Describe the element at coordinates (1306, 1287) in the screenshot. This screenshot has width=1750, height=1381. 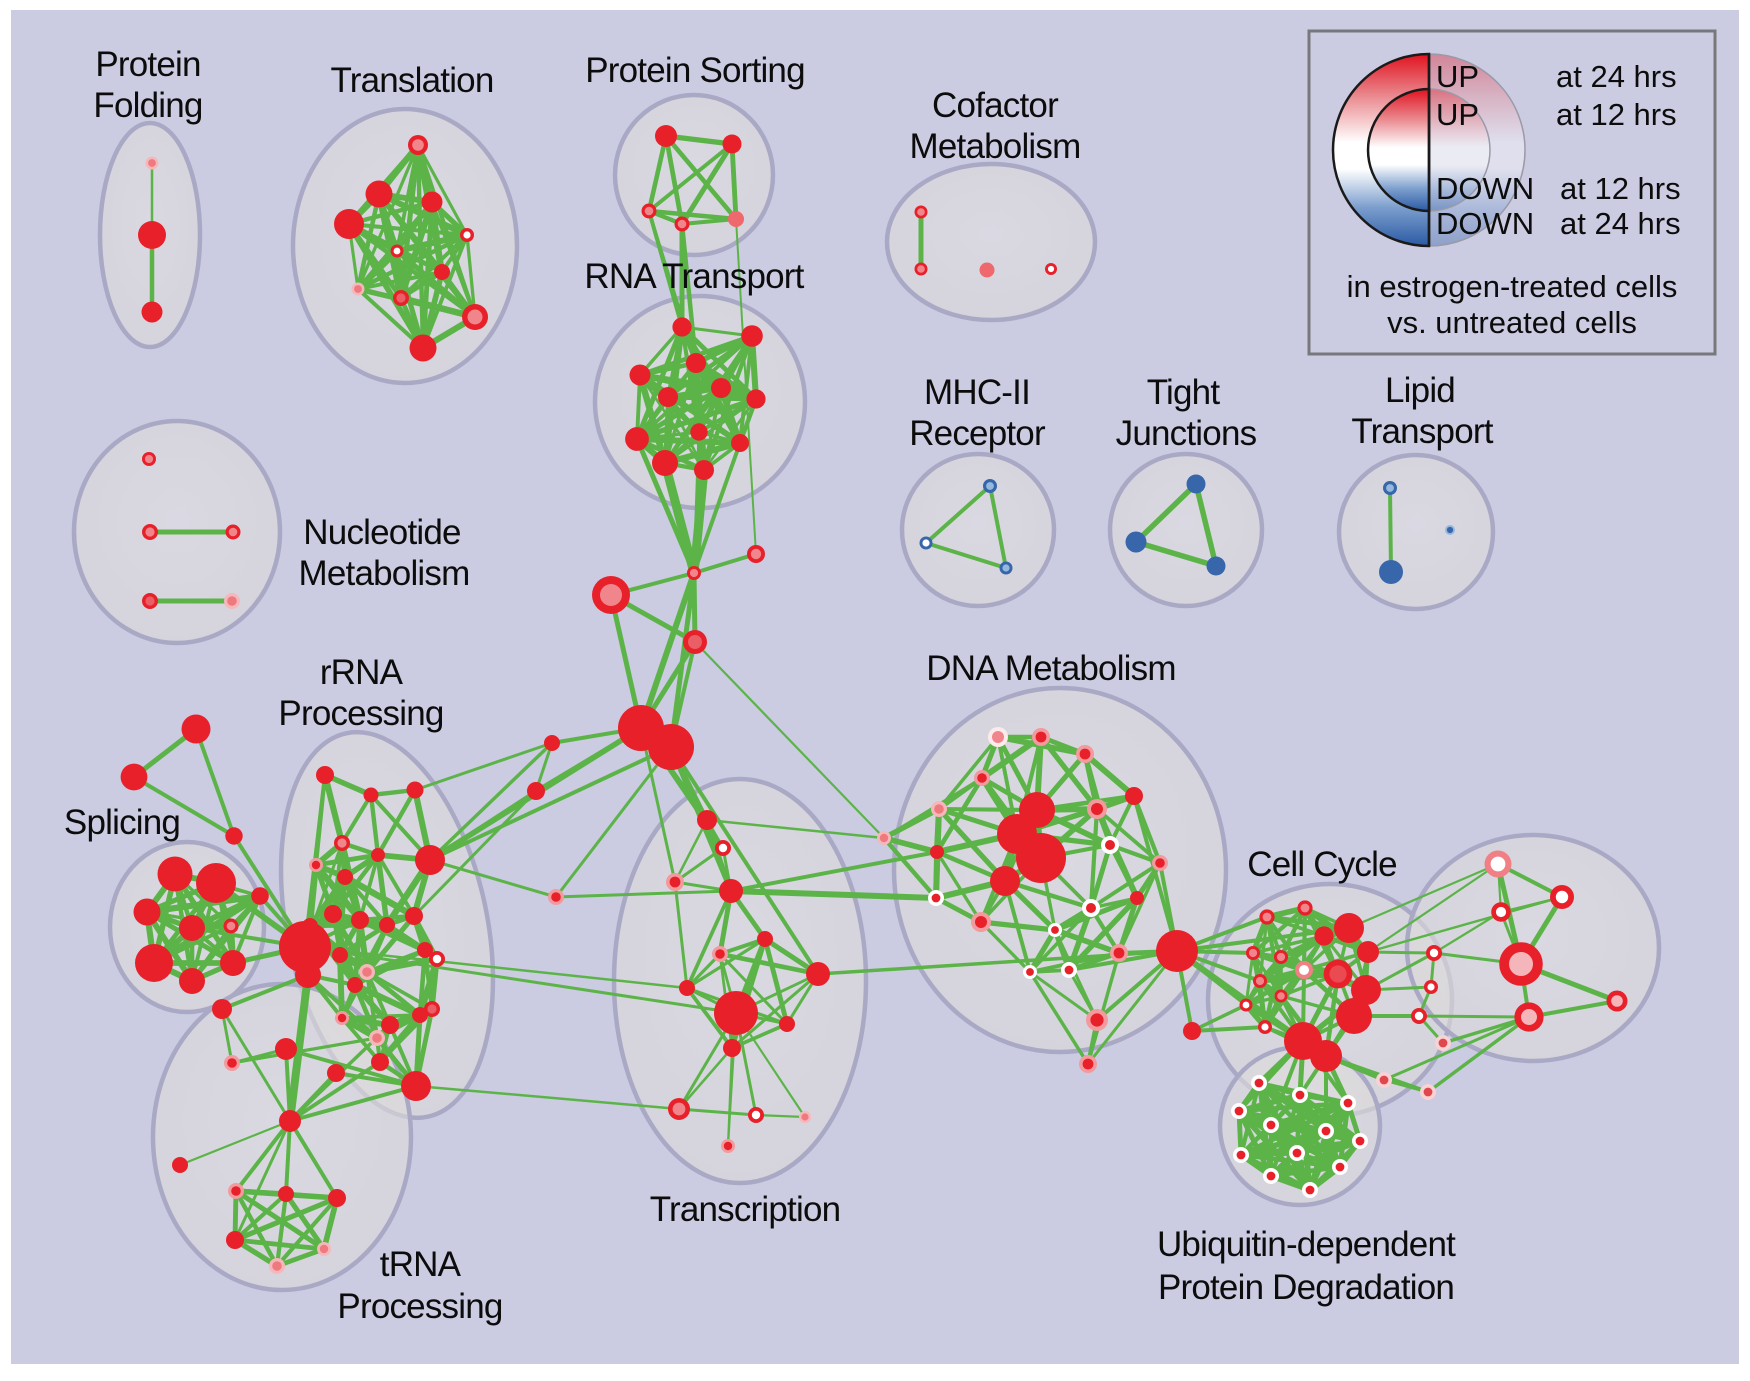
I see `svg-text: Protein Degradation` at that location.